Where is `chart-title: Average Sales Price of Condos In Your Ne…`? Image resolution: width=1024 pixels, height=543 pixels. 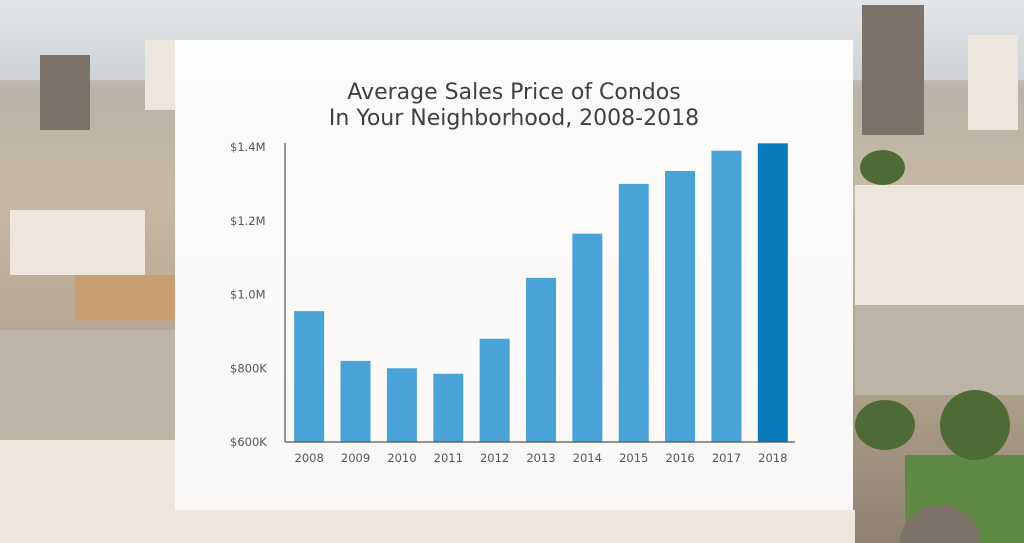 chart-title: Average Sales Price of Condos In Your Ne… is located at coordinates (514, 106).